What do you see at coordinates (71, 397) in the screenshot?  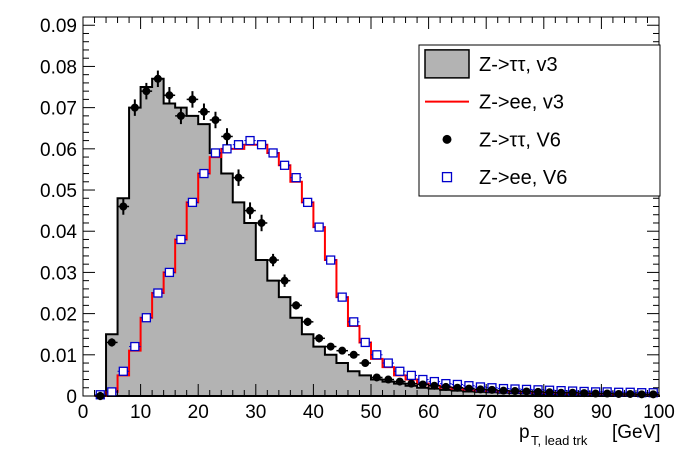 I see `y-tick-label-0: 0` at bounding box center [71, 397].